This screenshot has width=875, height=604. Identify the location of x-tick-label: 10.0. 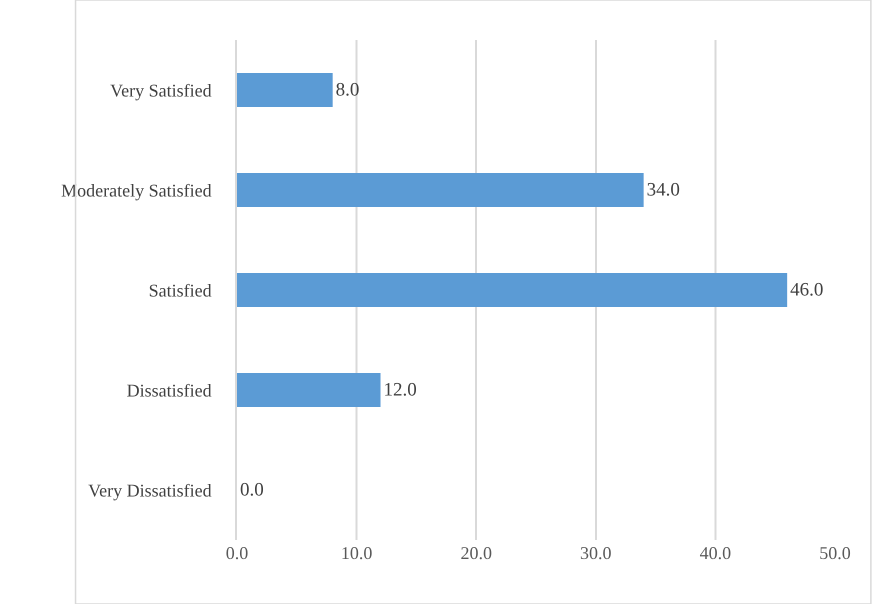
(356, 553).